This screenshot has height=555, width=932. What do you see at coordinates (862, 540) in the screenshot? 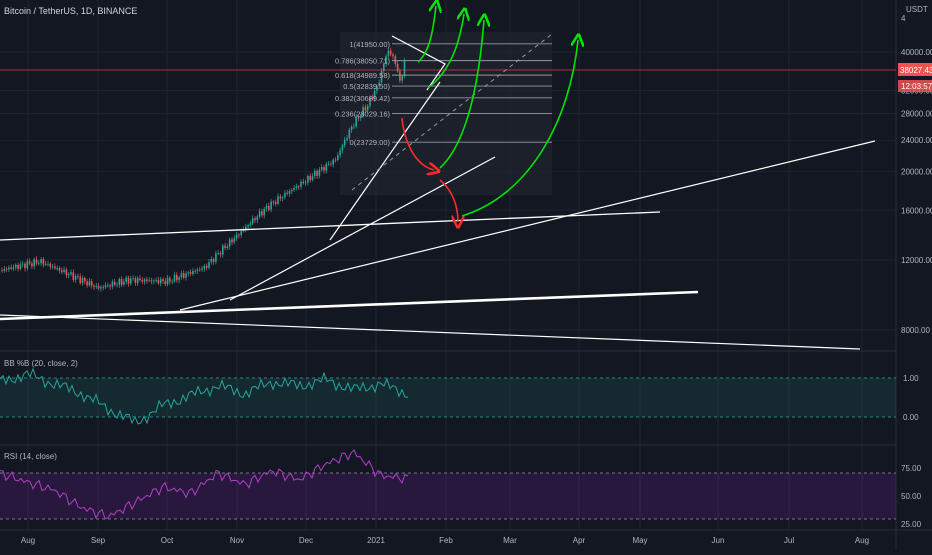
I see `time-tick-label: Aug` at bounding box center [862, 540].